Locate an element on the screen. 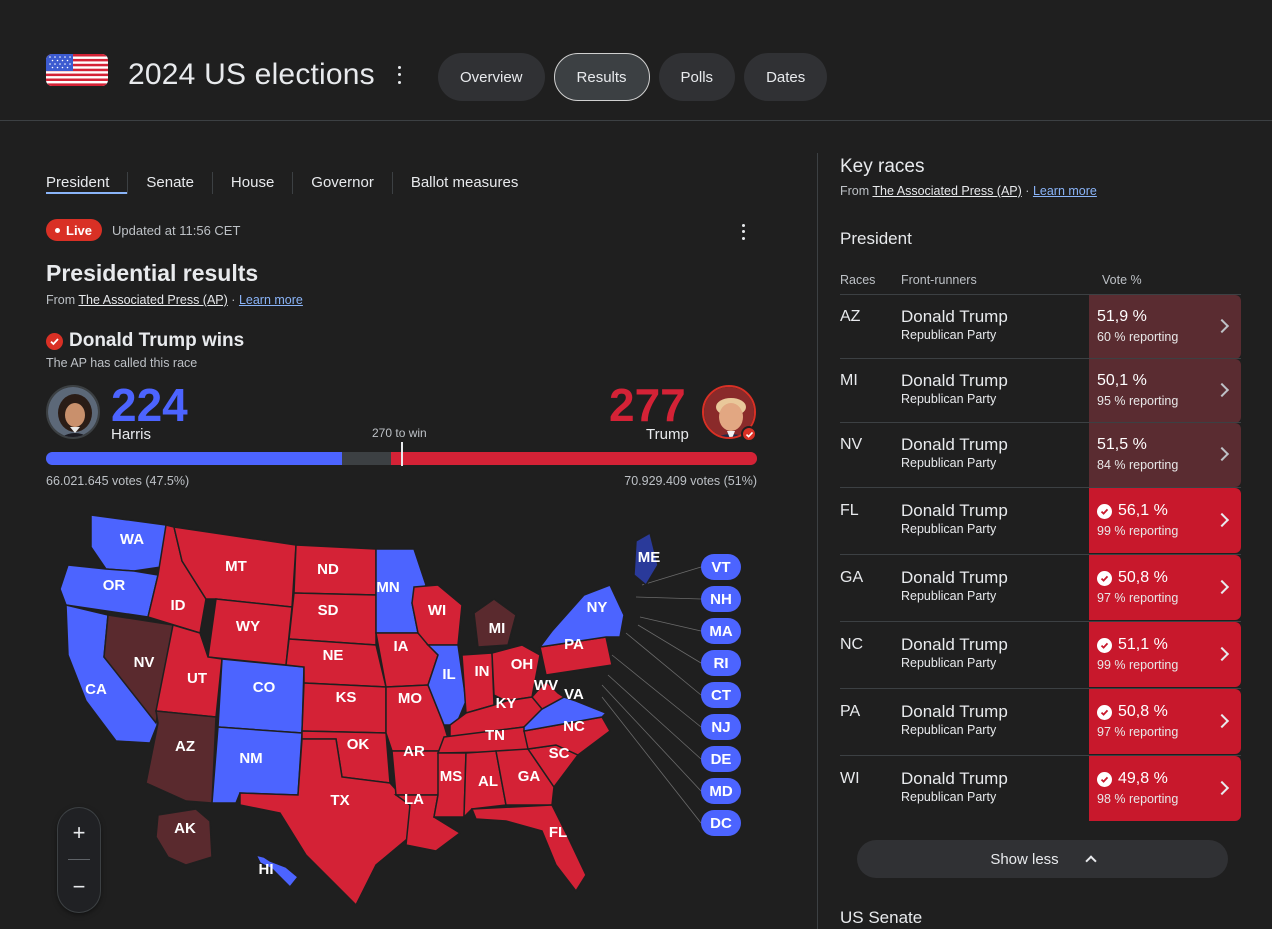  map-label-in: IN is located at coordinates (482, 671).